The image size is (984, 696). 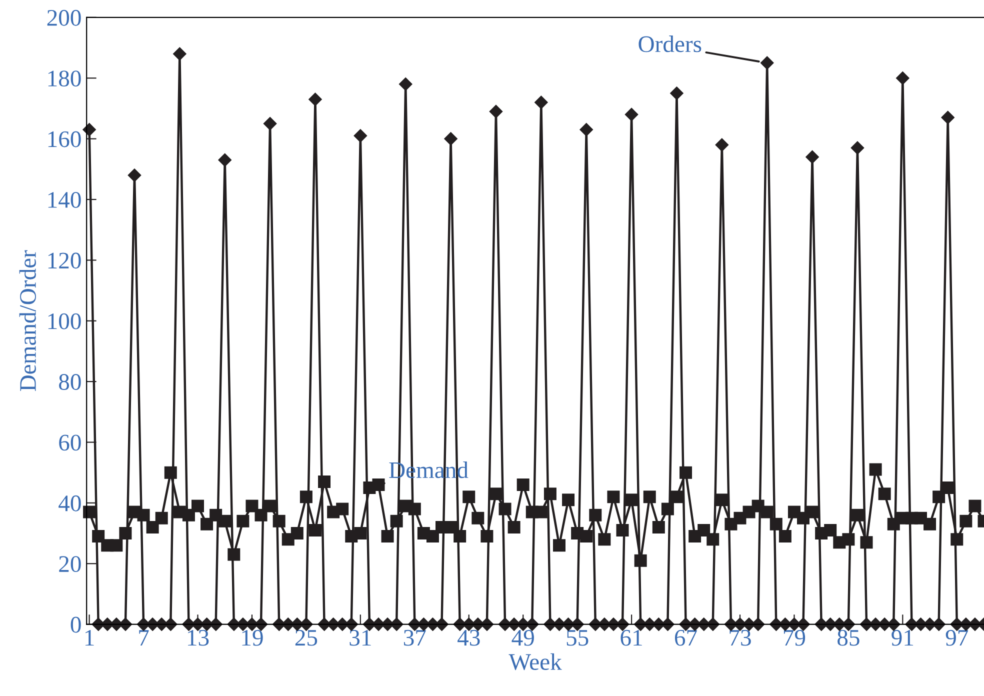 What do you see at coordinates (469, 638) in the screenshot?
I see `x-tick-label: 43` at bounding box center [469, 638].